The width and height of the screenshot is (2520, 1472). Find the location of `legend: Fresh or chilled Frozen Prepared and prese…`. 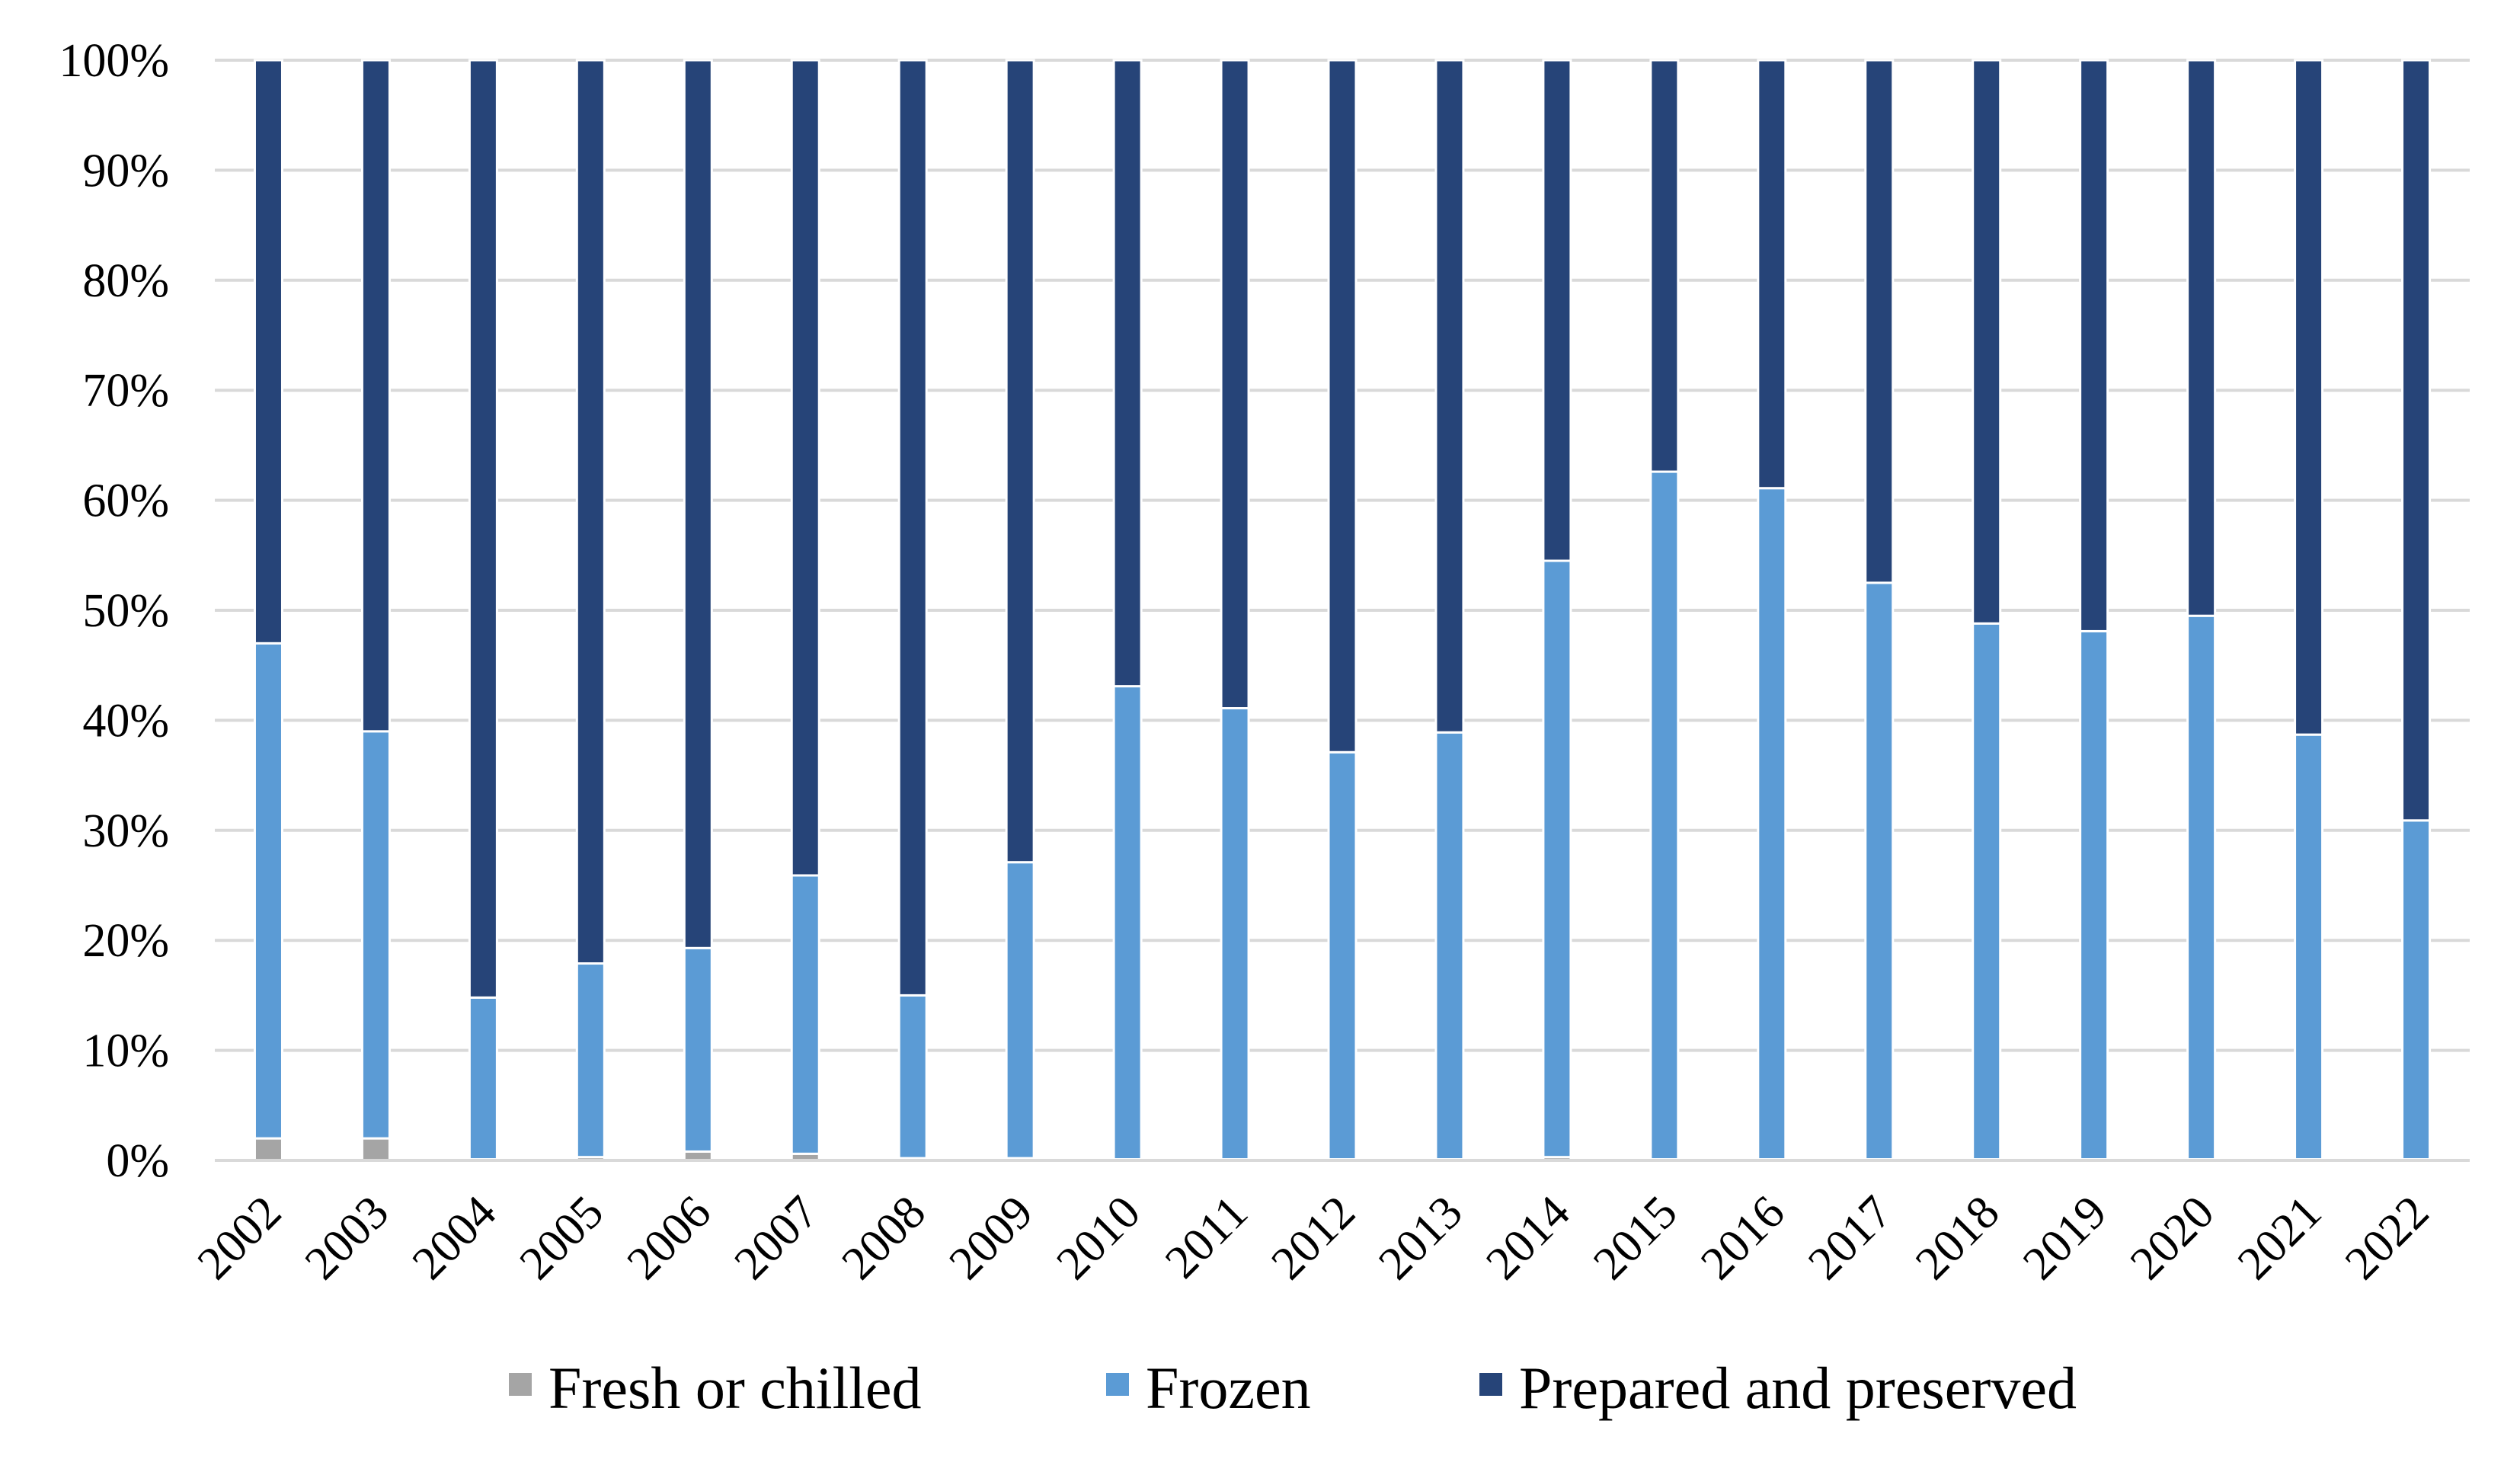

legend: Fresh or chilled Frozen Prepared and prese… is located at coordinates (1293, 1388).